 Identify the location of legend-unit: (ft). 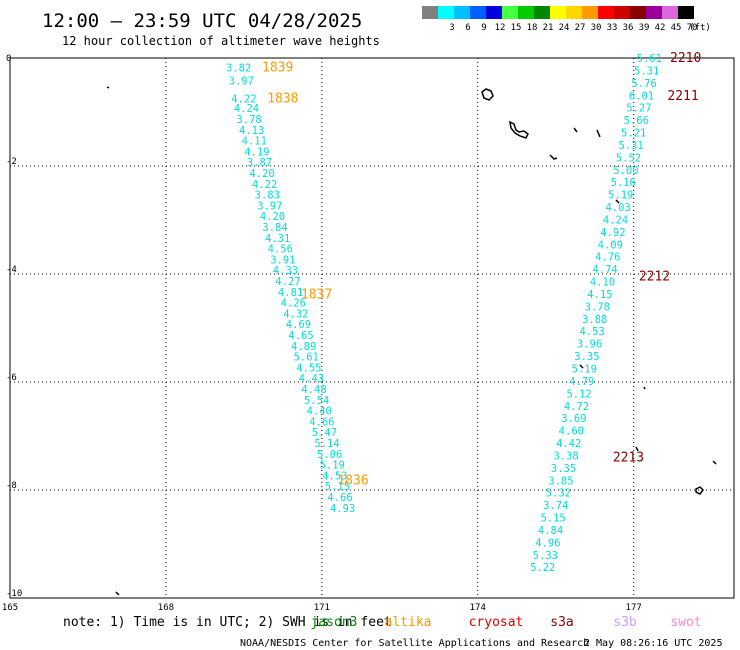
(700, 28).